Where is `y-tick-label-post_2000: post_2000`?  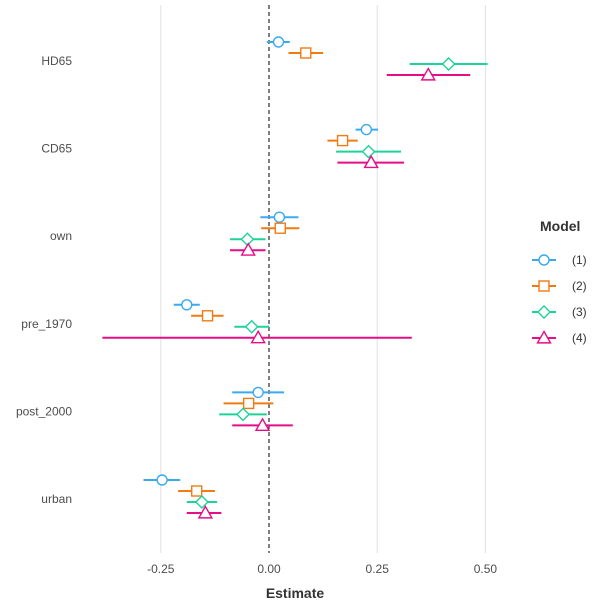
y-tick-label-post_2000: post_2000 is located at coordinates (44, 411).